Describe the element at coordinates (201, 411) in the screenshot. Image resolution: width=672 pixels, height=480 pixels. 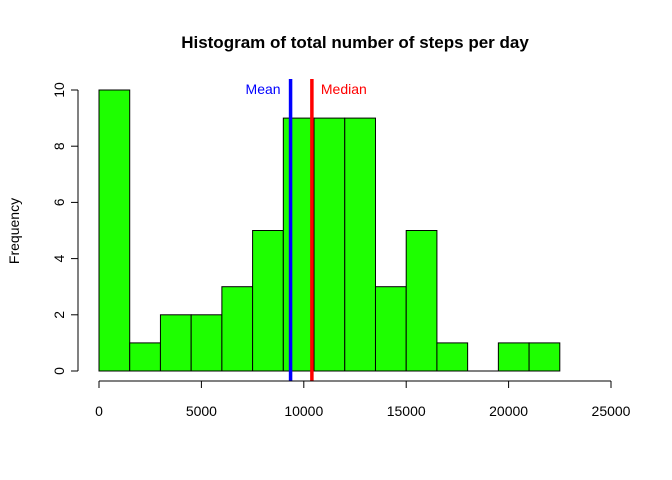
I see `x-tick-label: 5000` at that location.